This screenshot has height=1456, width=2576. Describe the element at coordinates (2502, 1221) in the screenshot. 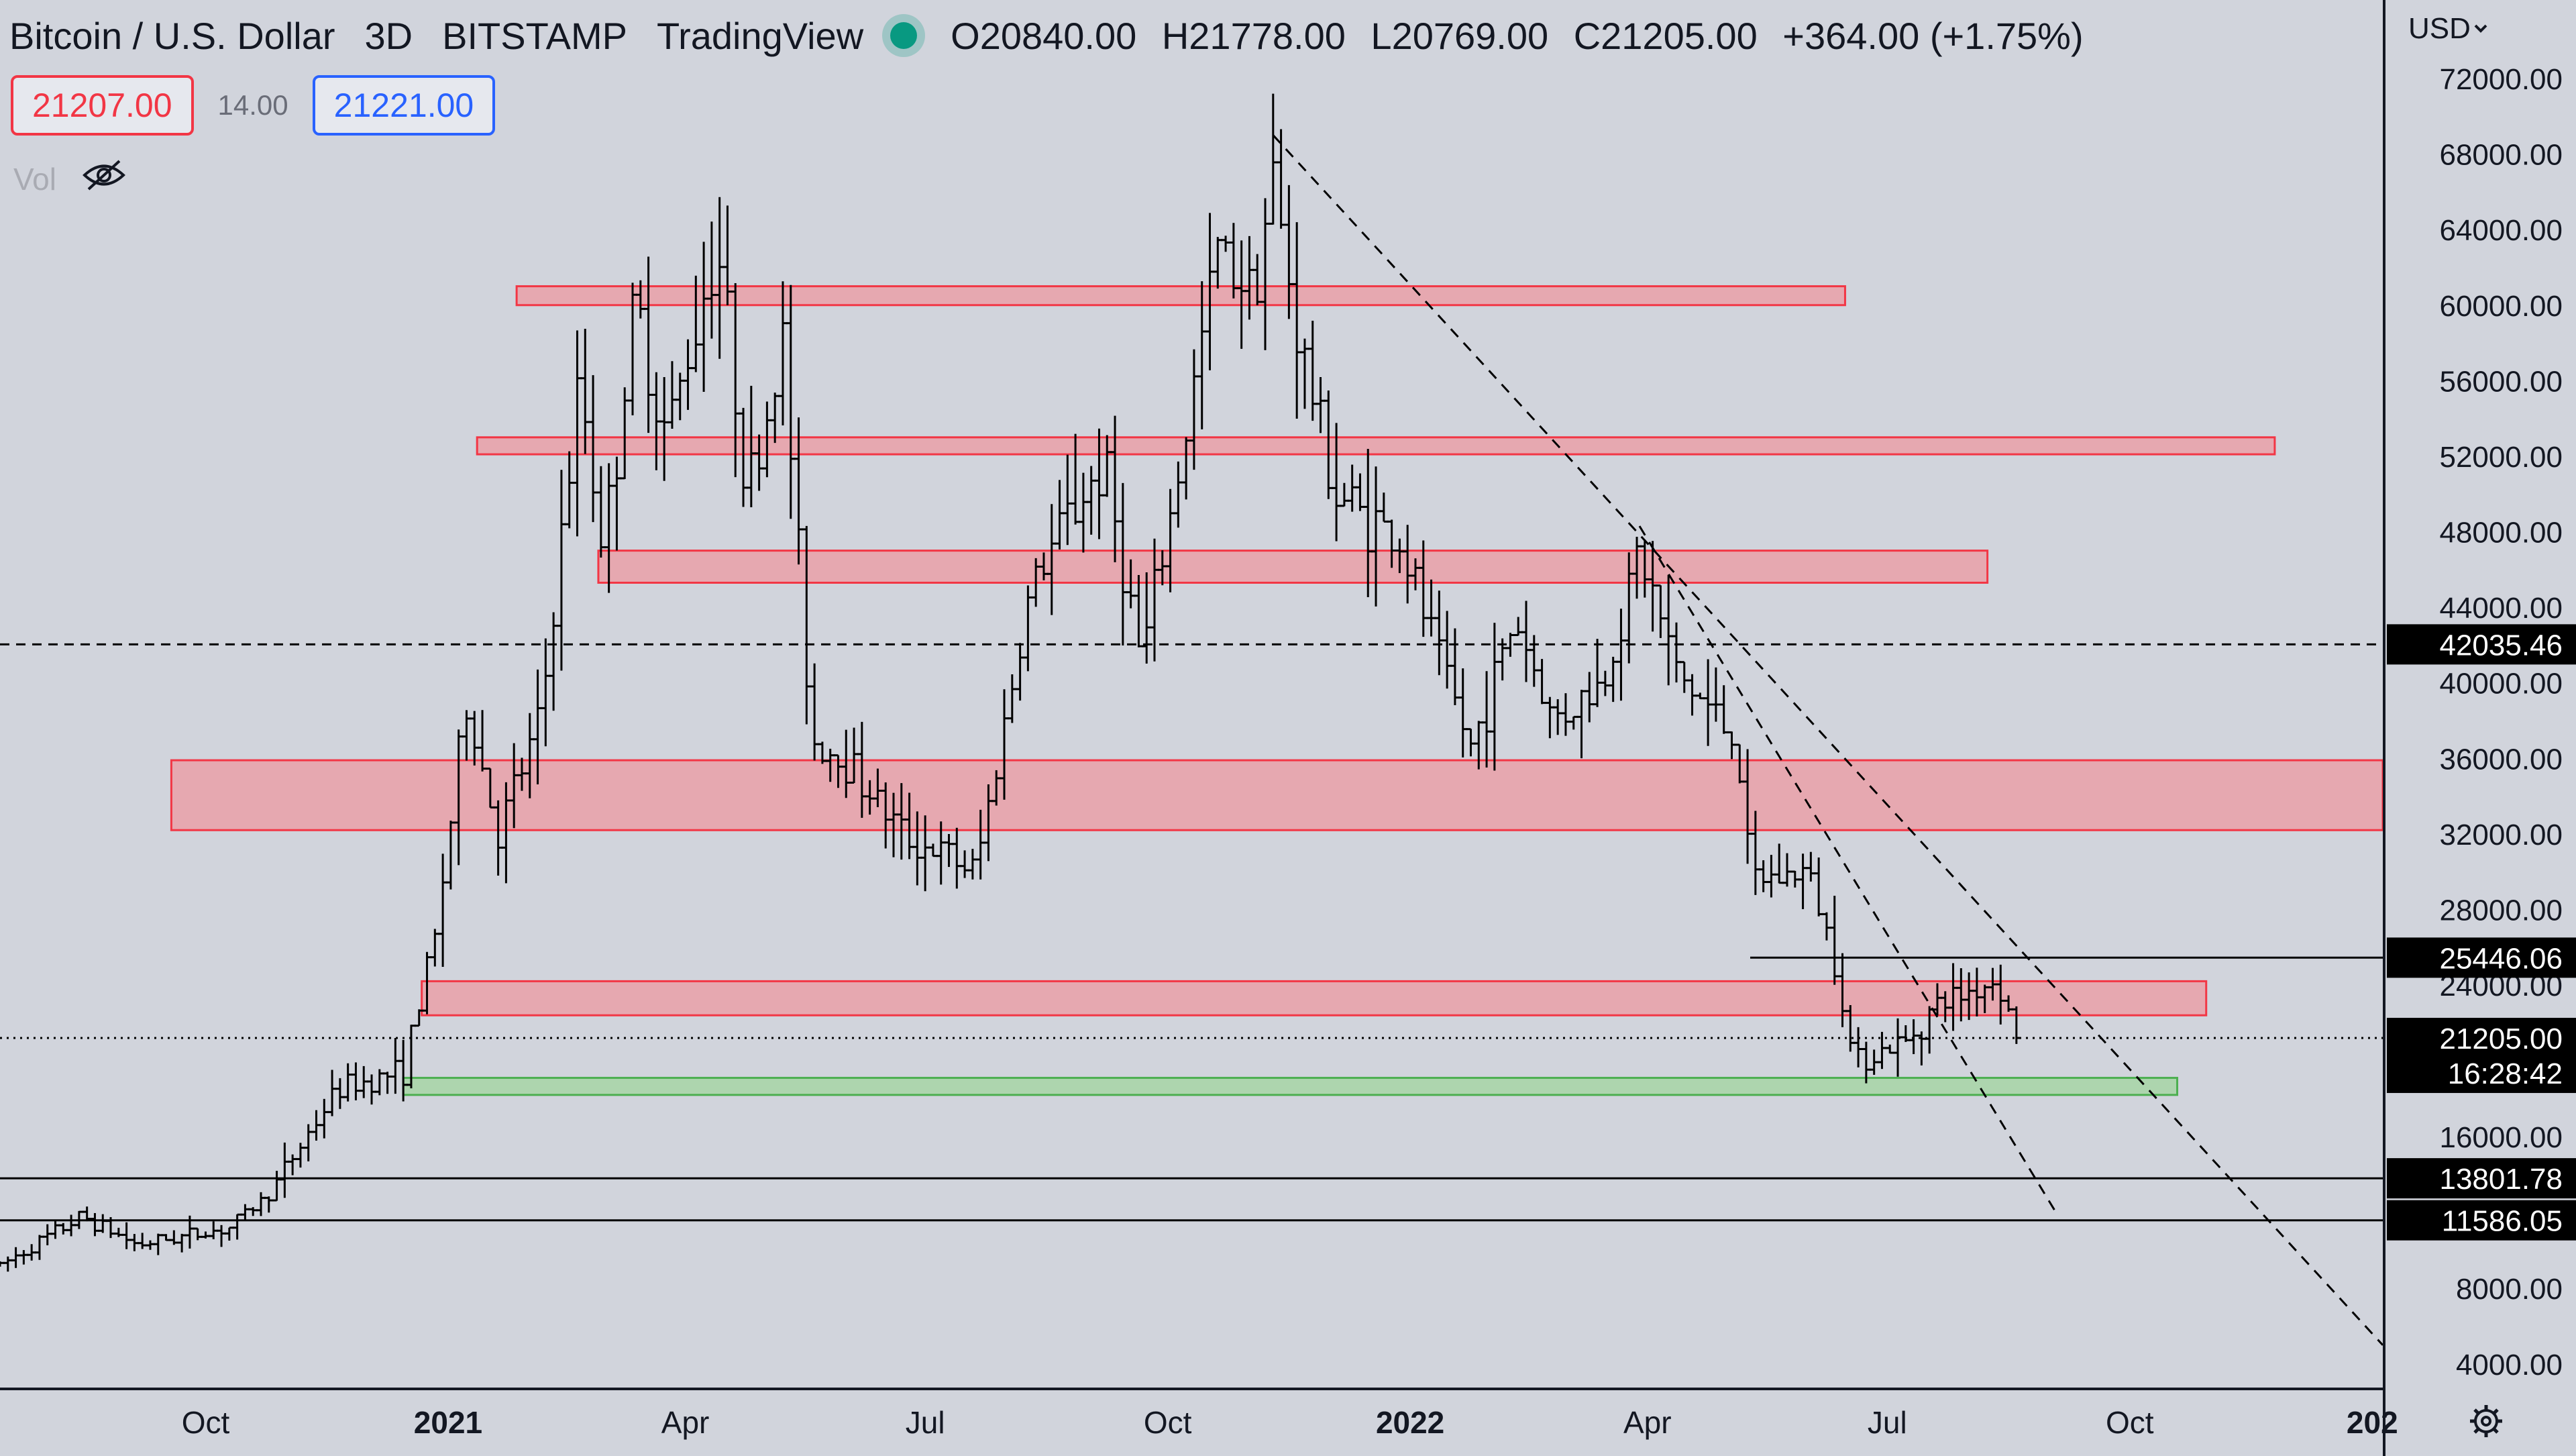

I see `price-tag-label: 11586.05` at that location.